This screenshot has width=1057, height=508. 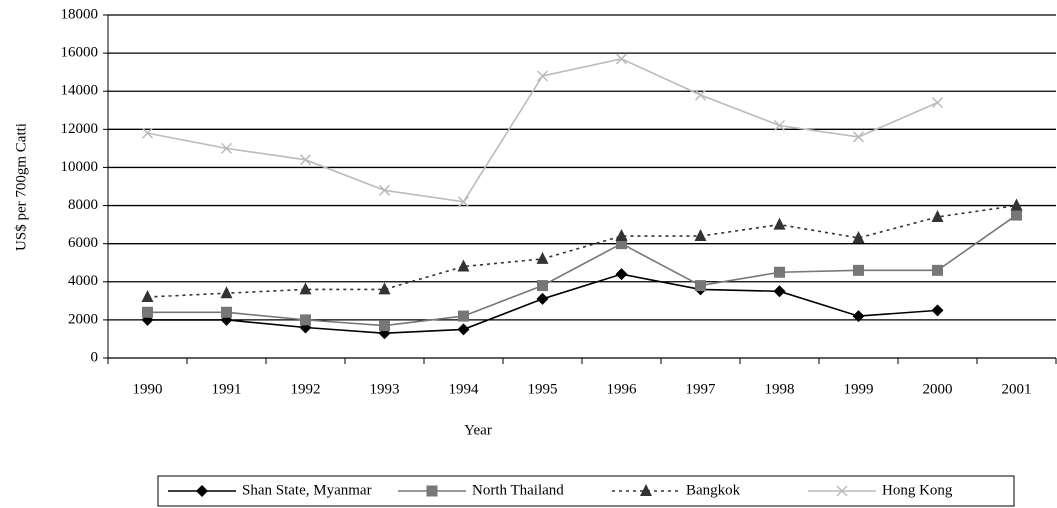 I want to click on x-tick-label: 1990, so click(x=148, y=389).